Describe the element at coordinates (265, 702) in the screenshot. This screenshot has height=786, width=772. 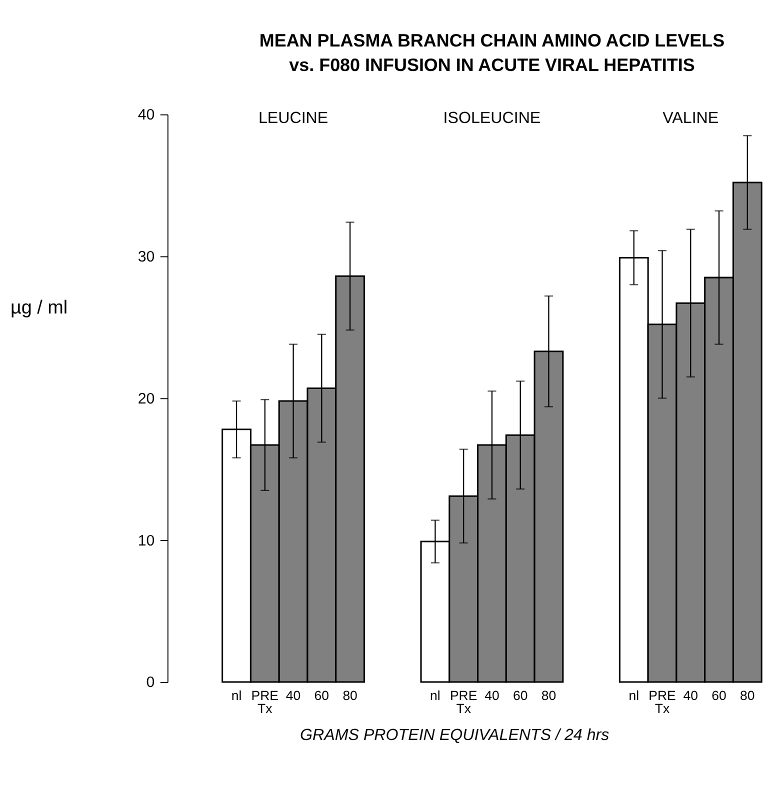
I see `series-label: PRE Tx` at that location.